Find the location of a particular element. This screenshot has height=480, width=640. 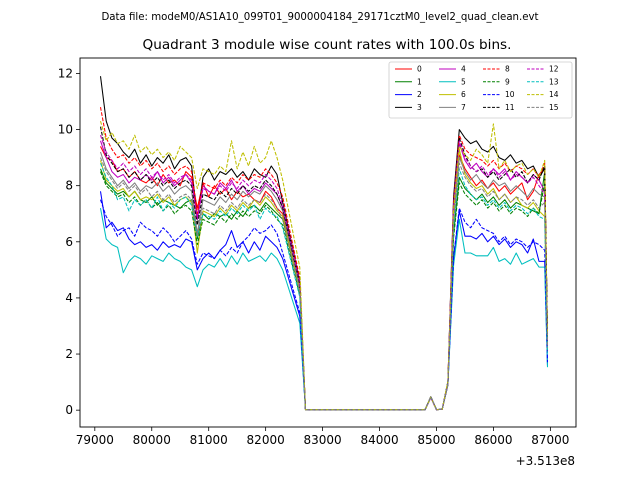

legend-label-4: 4 is located at coordinates (463, 69).